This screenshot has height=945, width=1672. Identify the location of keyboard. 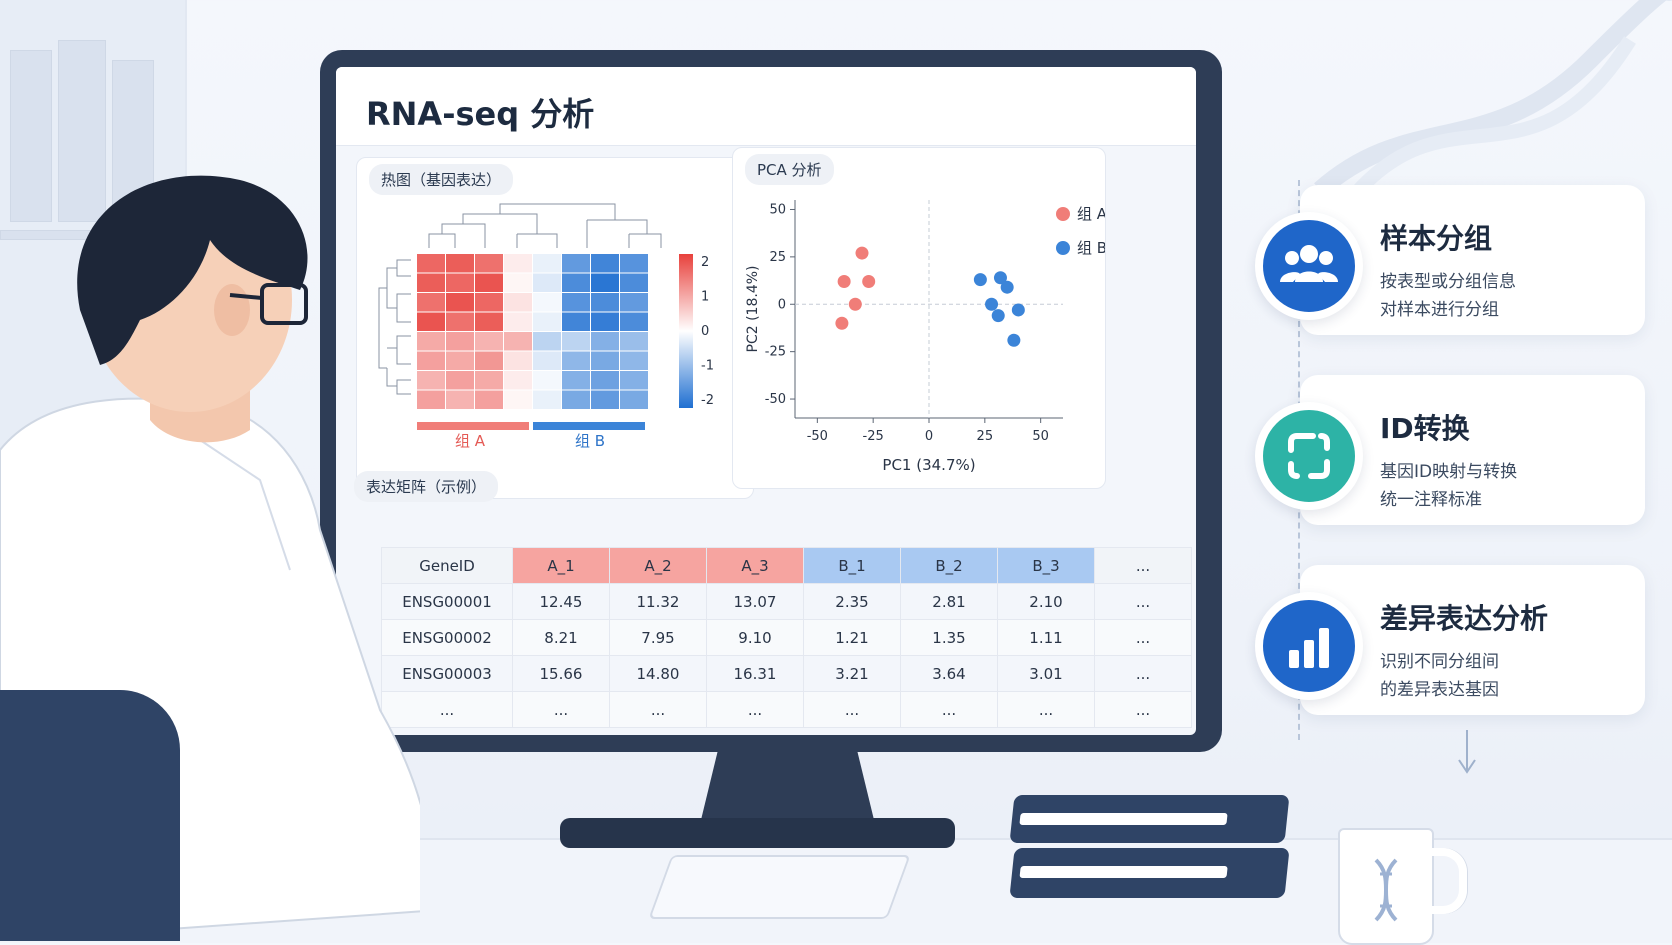
(779, 887).